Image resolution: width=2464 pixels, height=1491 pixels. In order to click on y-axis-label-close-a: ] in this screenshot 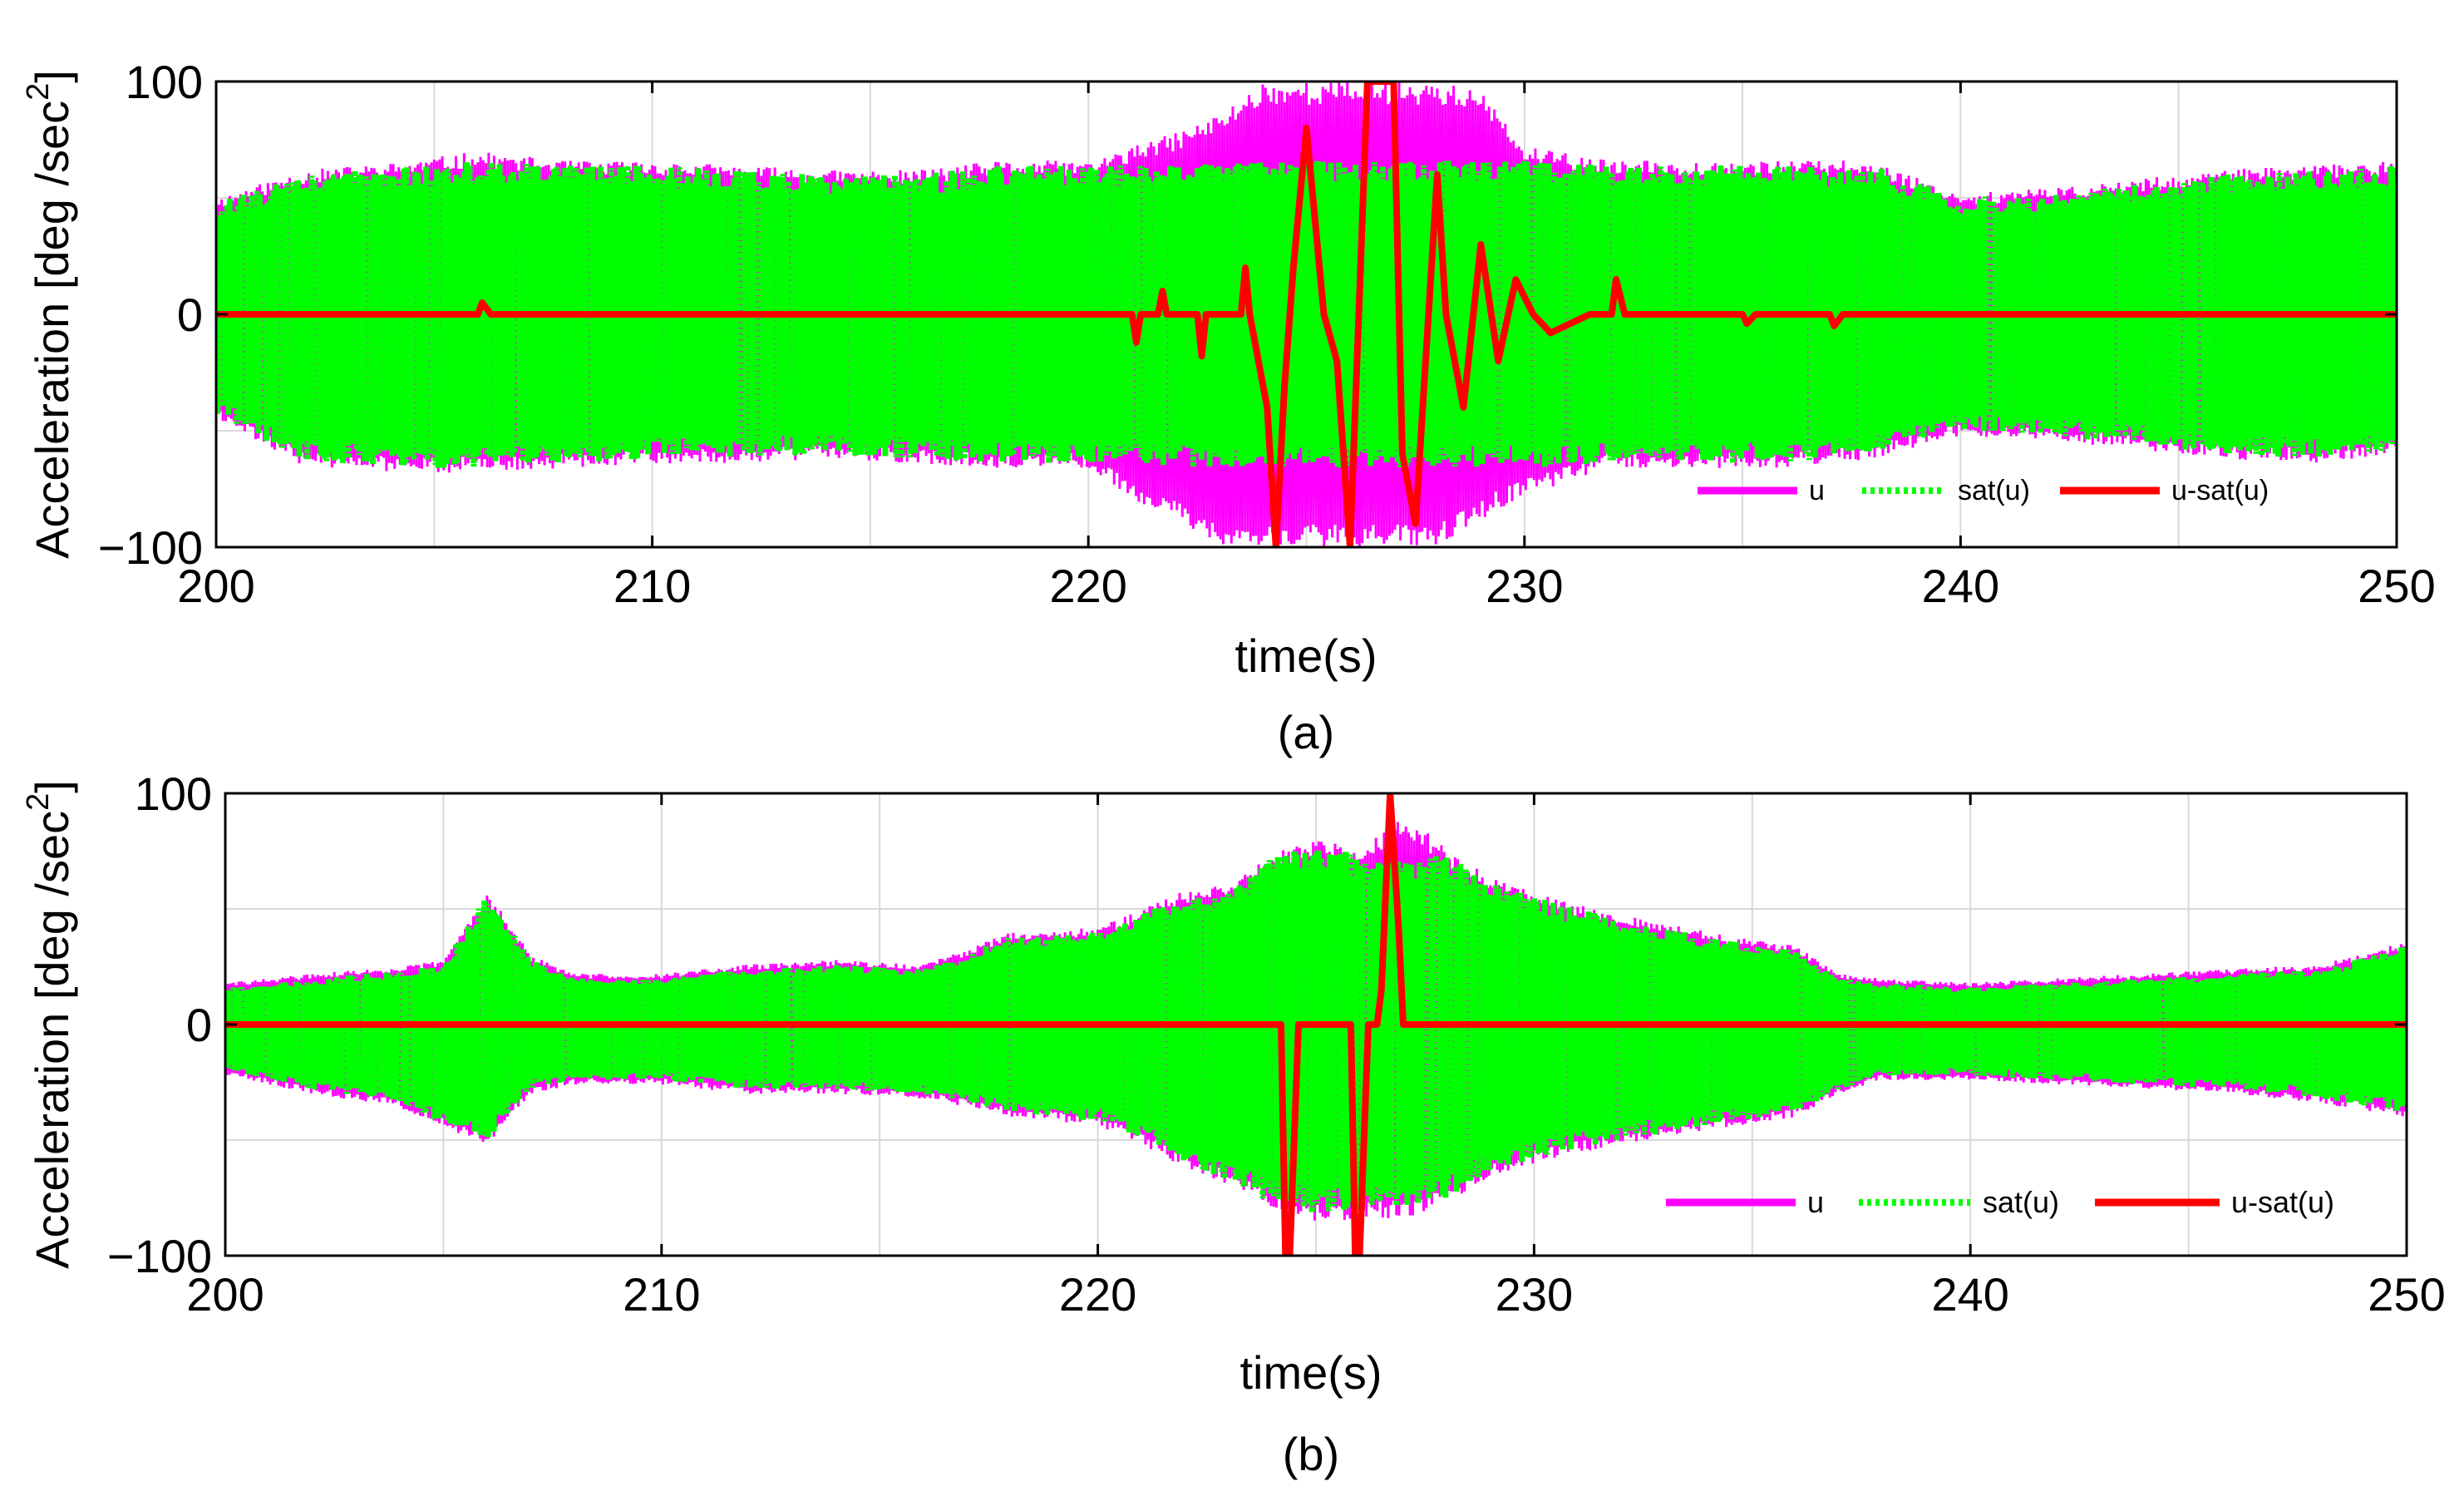, I will do `click(52, 76)`.